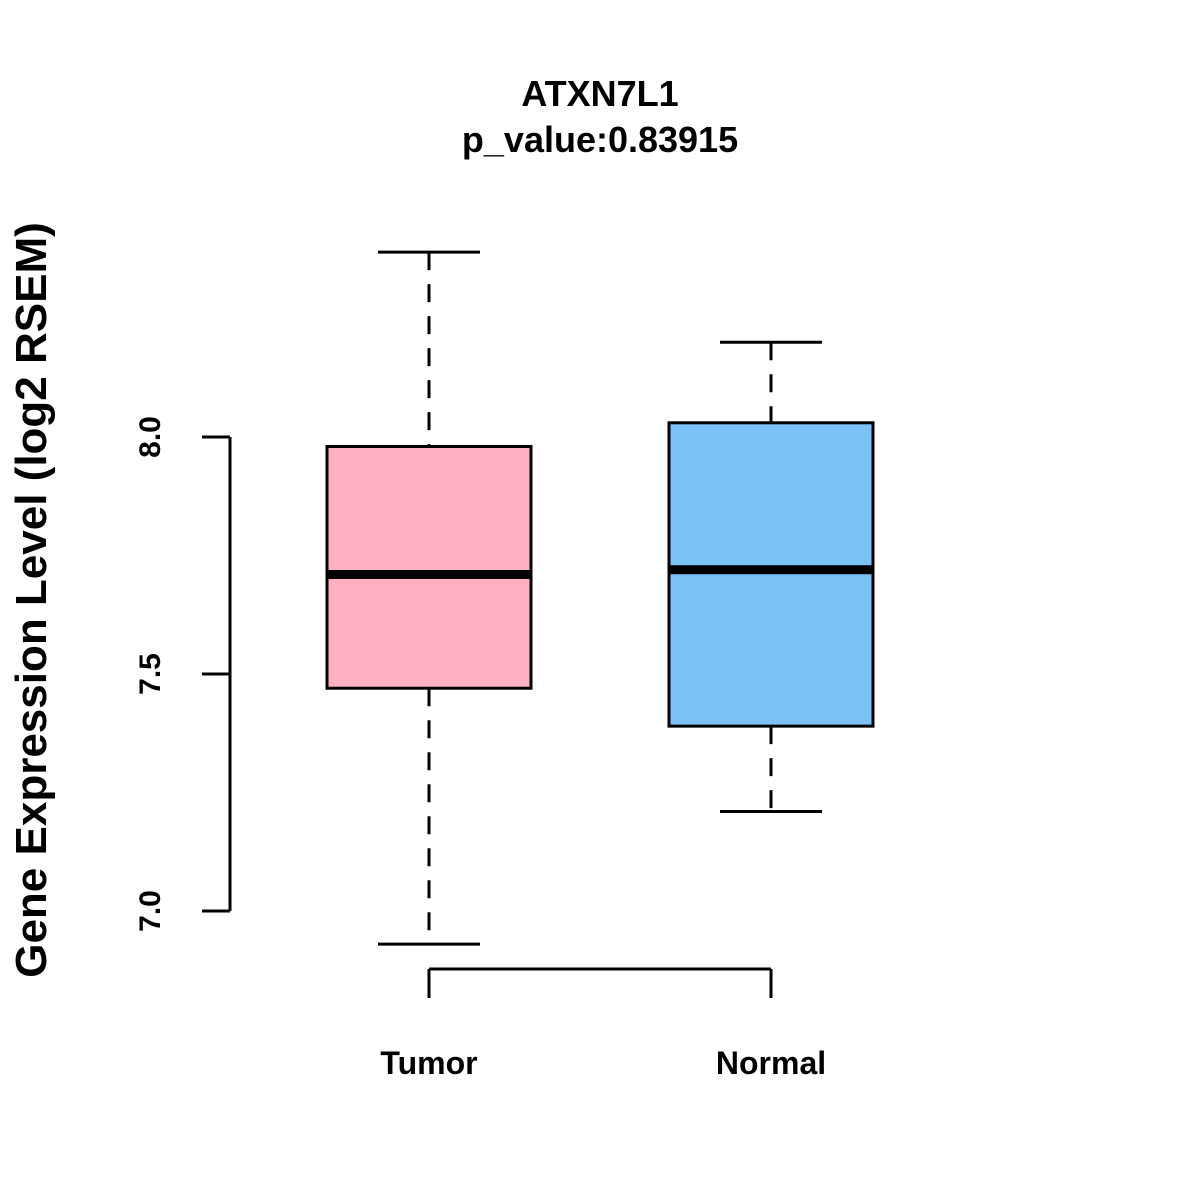  I want to click on y-tick-label: 8.0, so click(150, 437).